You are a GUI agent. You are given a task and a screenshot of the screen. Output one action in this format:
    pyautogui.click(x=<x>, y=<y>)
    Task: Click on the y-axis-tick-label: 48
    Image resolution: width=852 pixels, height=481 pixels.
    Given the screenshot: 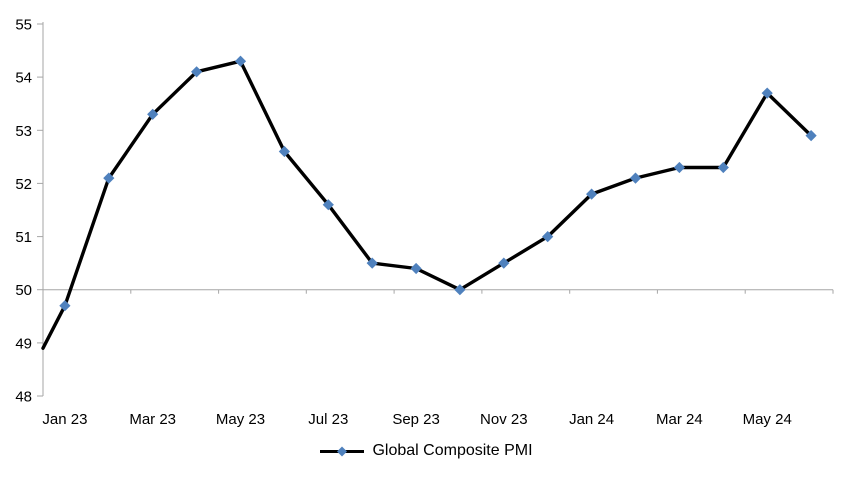 What is the action you would take?
    pyautogui.click(x=23, y=397)
    